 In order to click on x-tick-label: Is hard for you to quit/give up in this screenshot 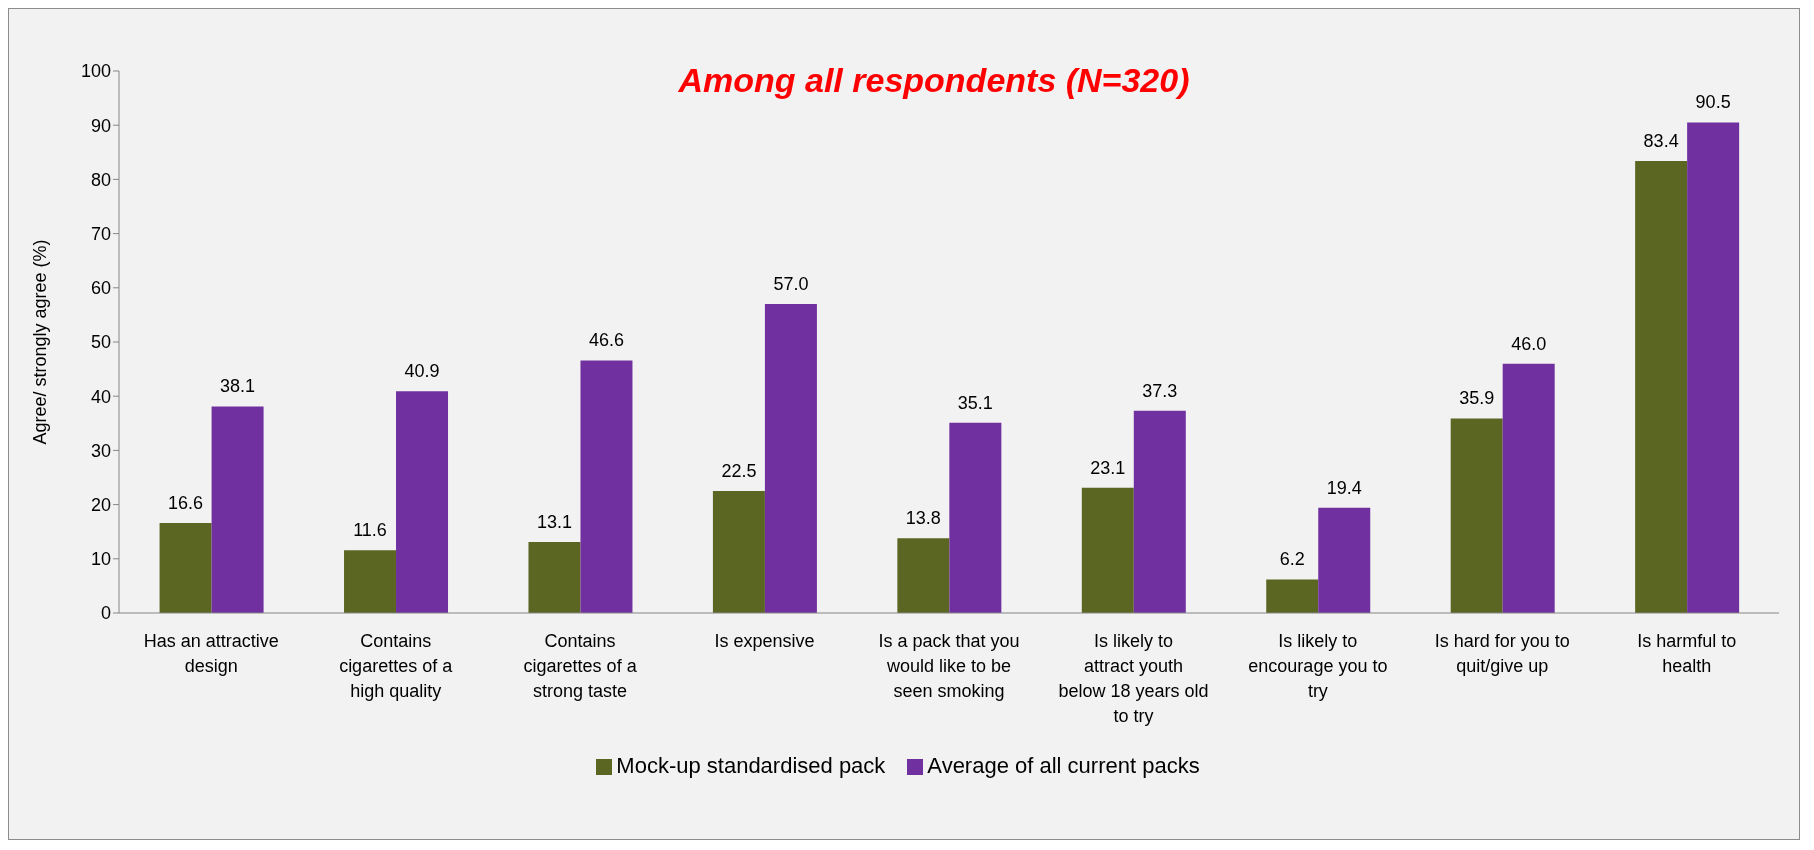, I will do `click(1502, 653)`.